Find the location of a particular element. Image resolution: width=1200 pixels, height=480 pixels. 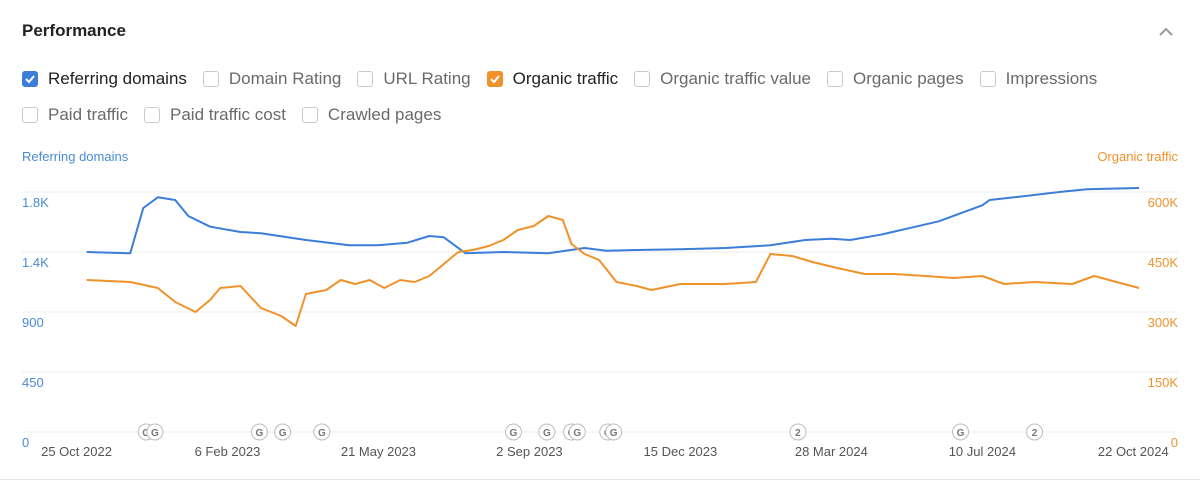

right-axis-title: Organic traffic is located at coordinates (1137, 156).